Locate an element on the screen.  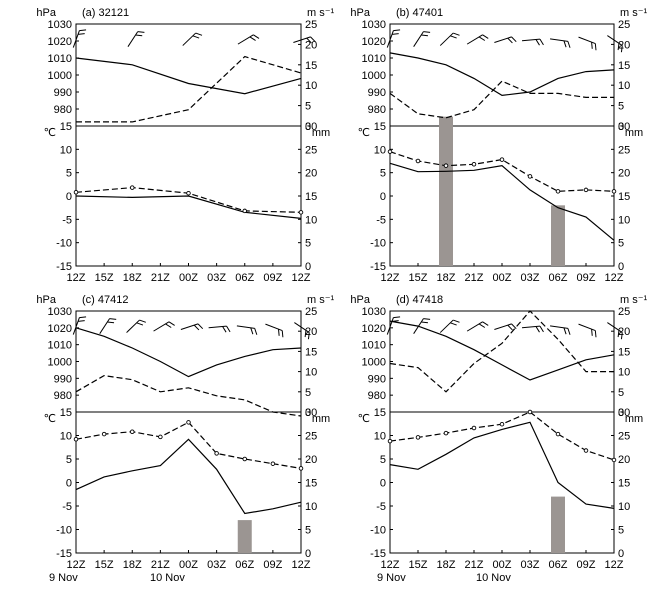
precipitation-tick-label: 25 is located at coordinates (311, 437).